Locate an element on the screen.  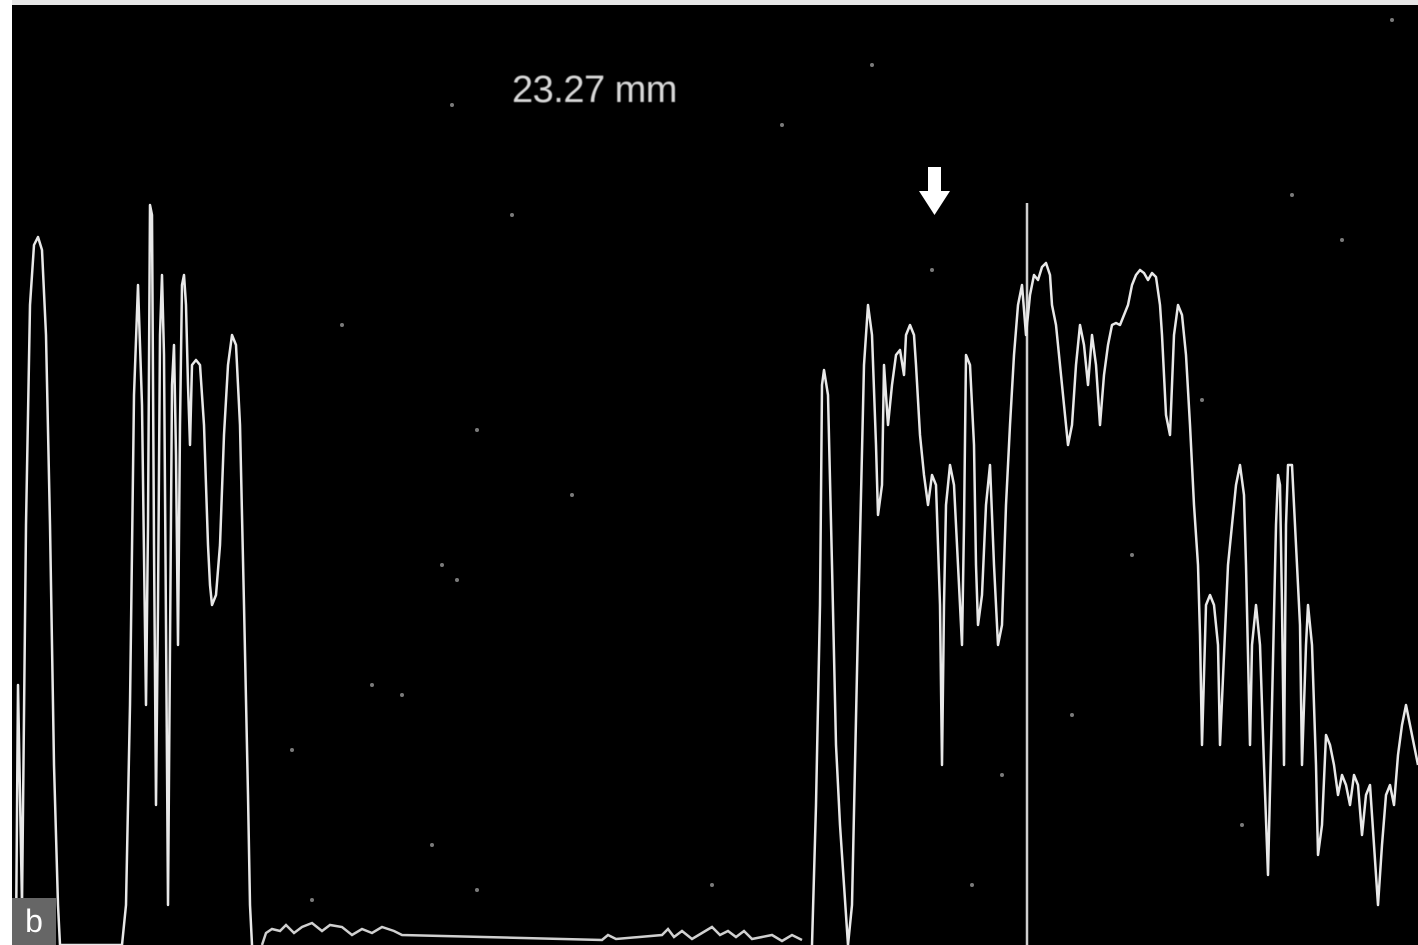
image-left-border is located at coordinates (6, 472).